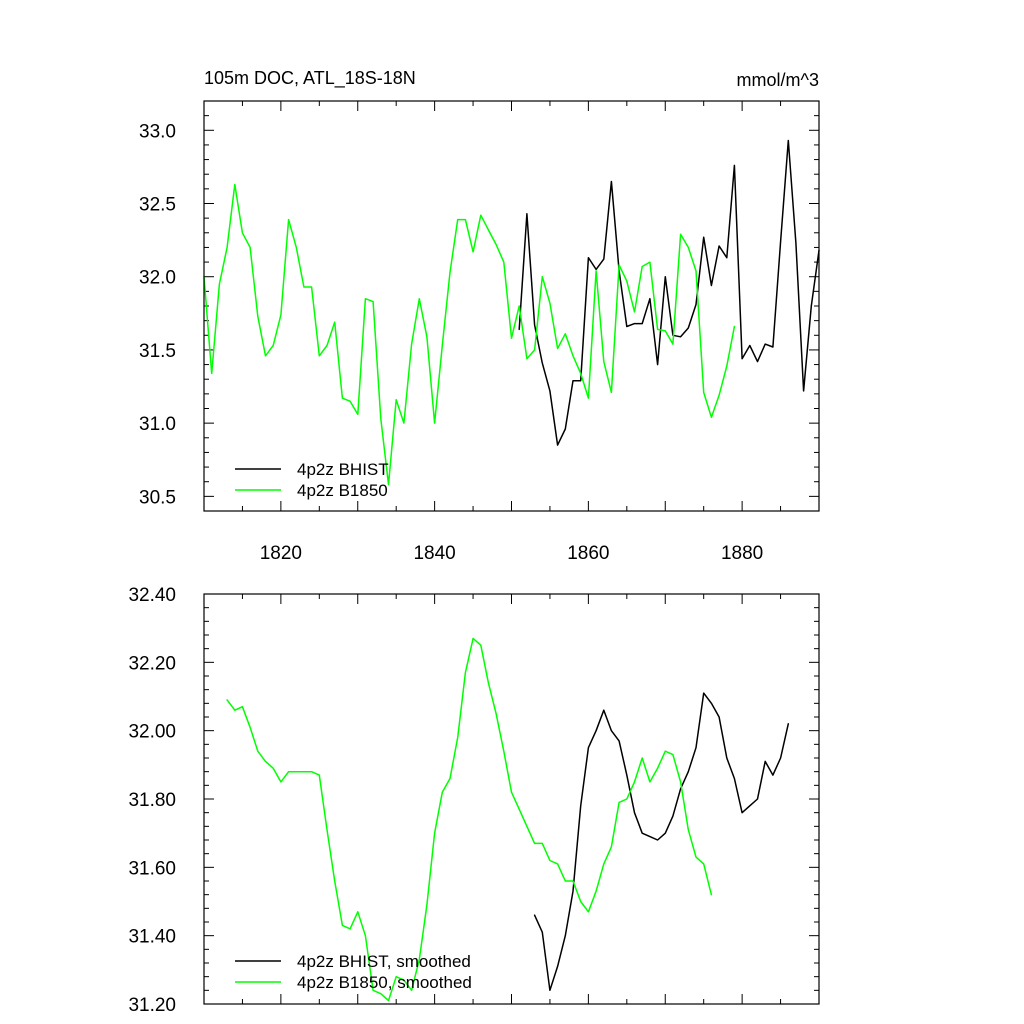 The width and height of the screenshot is (1024, 1024). Describe the element at coordinates (342, 490) in the screenshot. I see `legend-label-b1850: 4p2z B1850` at that location.